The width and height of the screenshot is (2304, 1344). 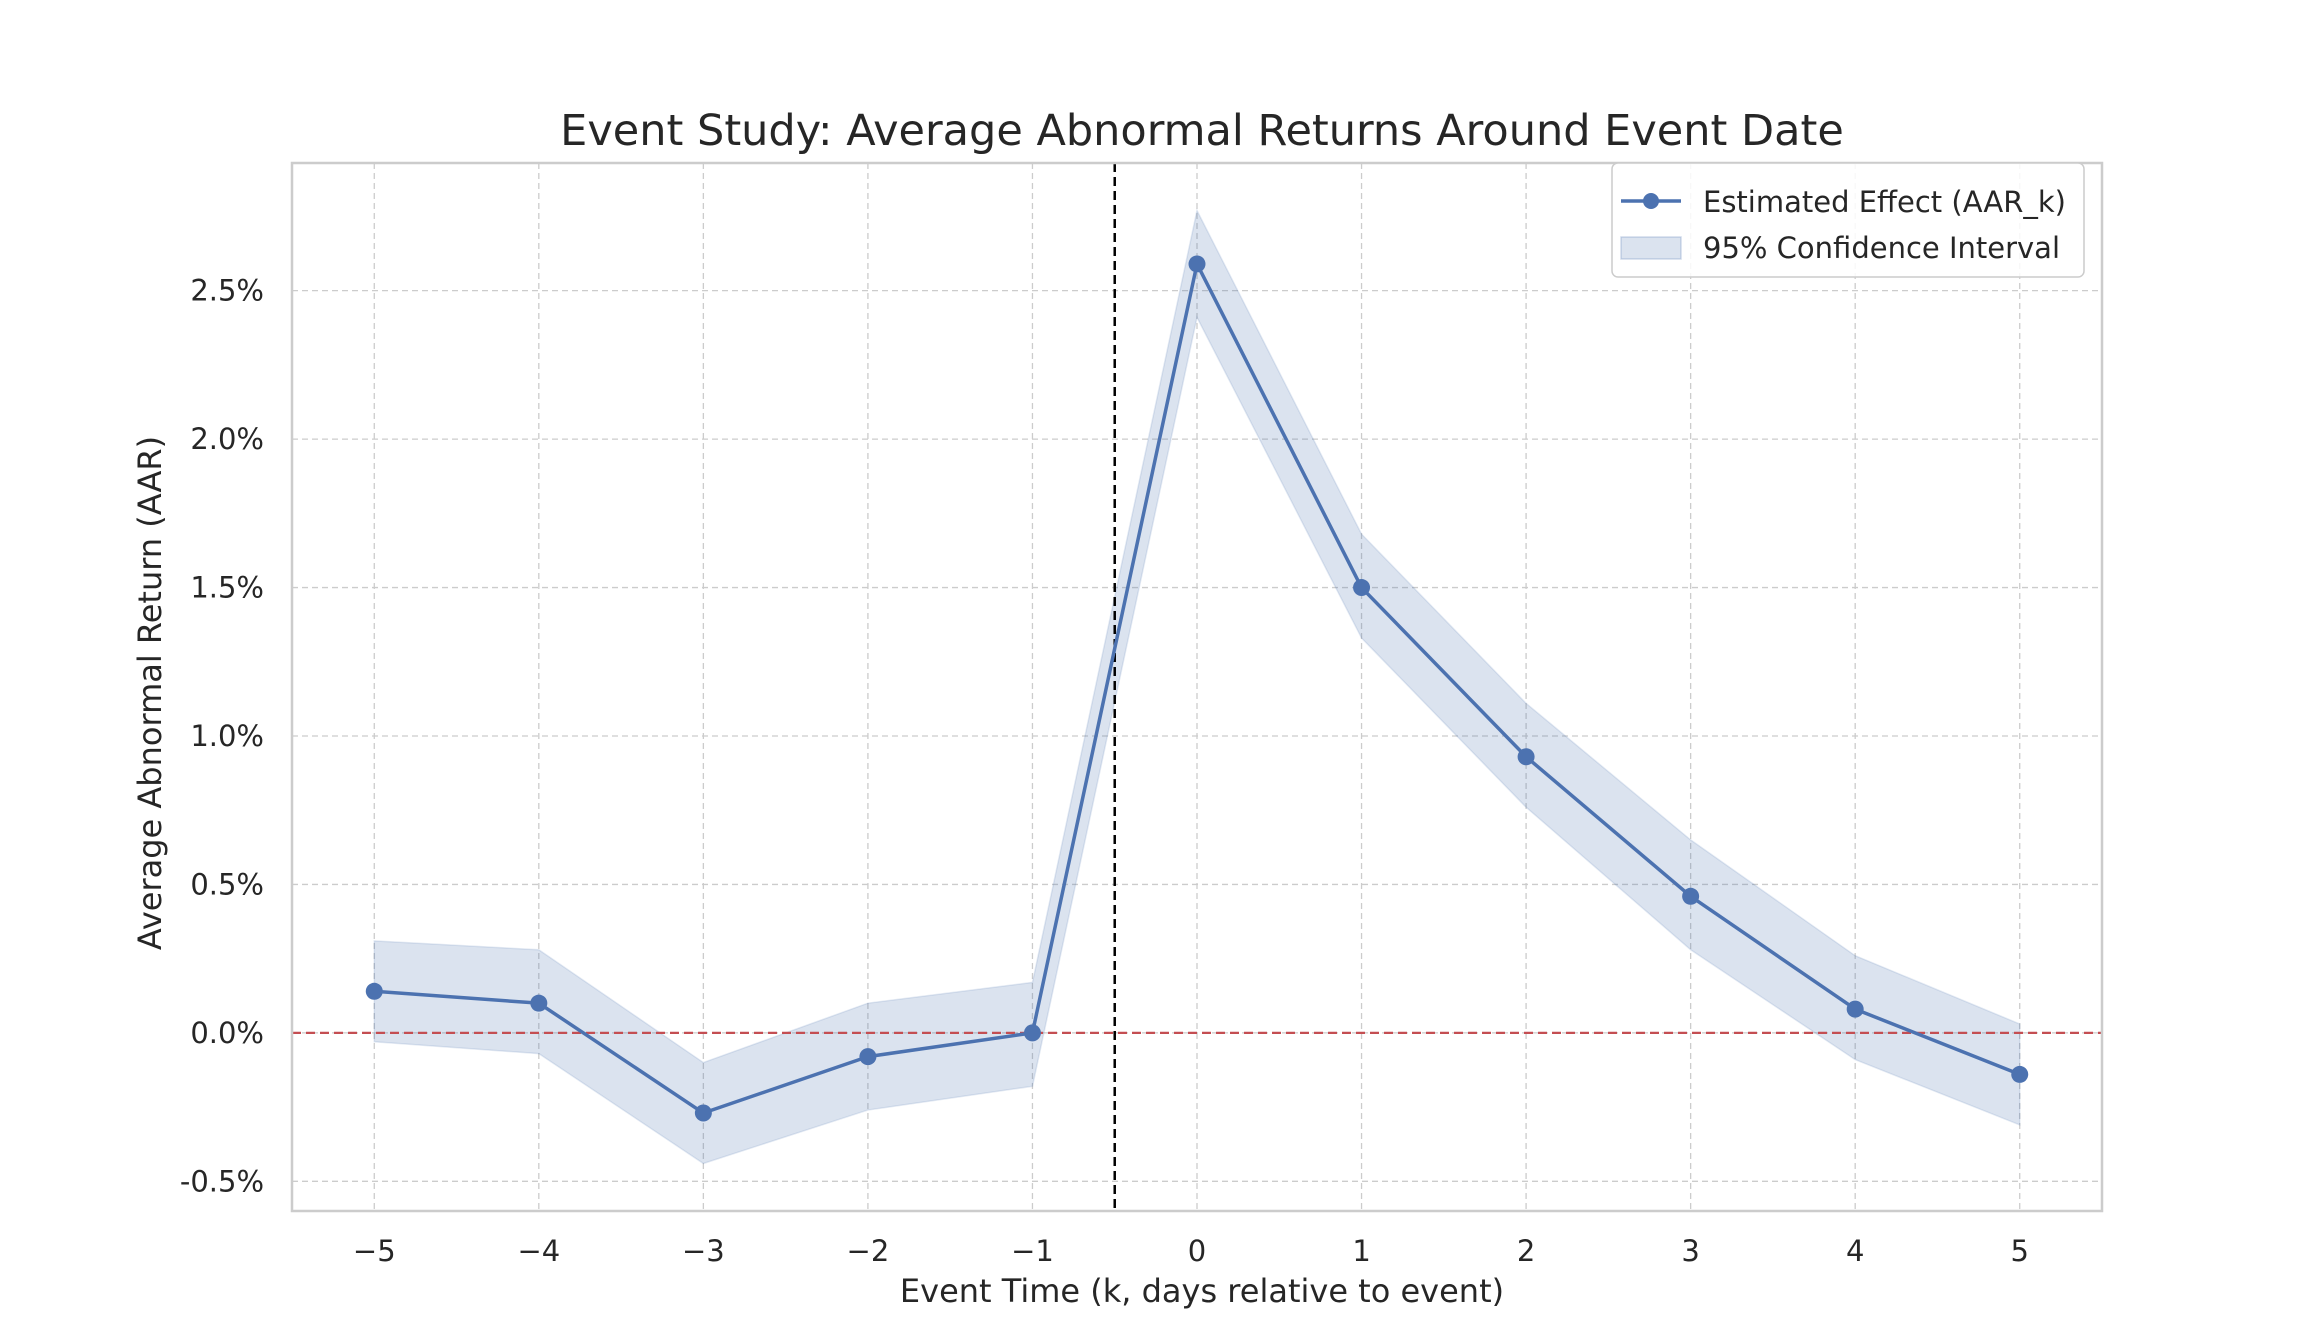 What do you see at coordinates (1197, 1251) in the screenshot?
I see `x-tick-label: 0` at bounding box center [1197, 1251].